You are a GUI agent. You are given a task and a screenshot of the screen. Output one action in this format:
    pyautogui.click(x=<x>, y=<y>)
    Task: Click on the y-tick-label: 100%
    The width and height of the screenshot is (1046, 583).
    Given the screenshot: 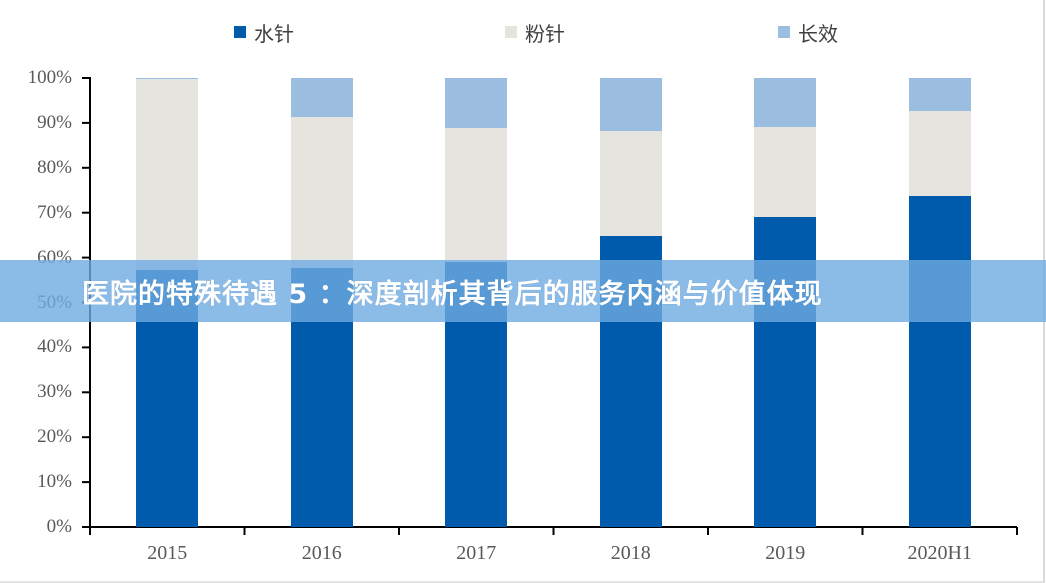 What is the action you would take?
    pyautogui.click(x=49, y=77)
    